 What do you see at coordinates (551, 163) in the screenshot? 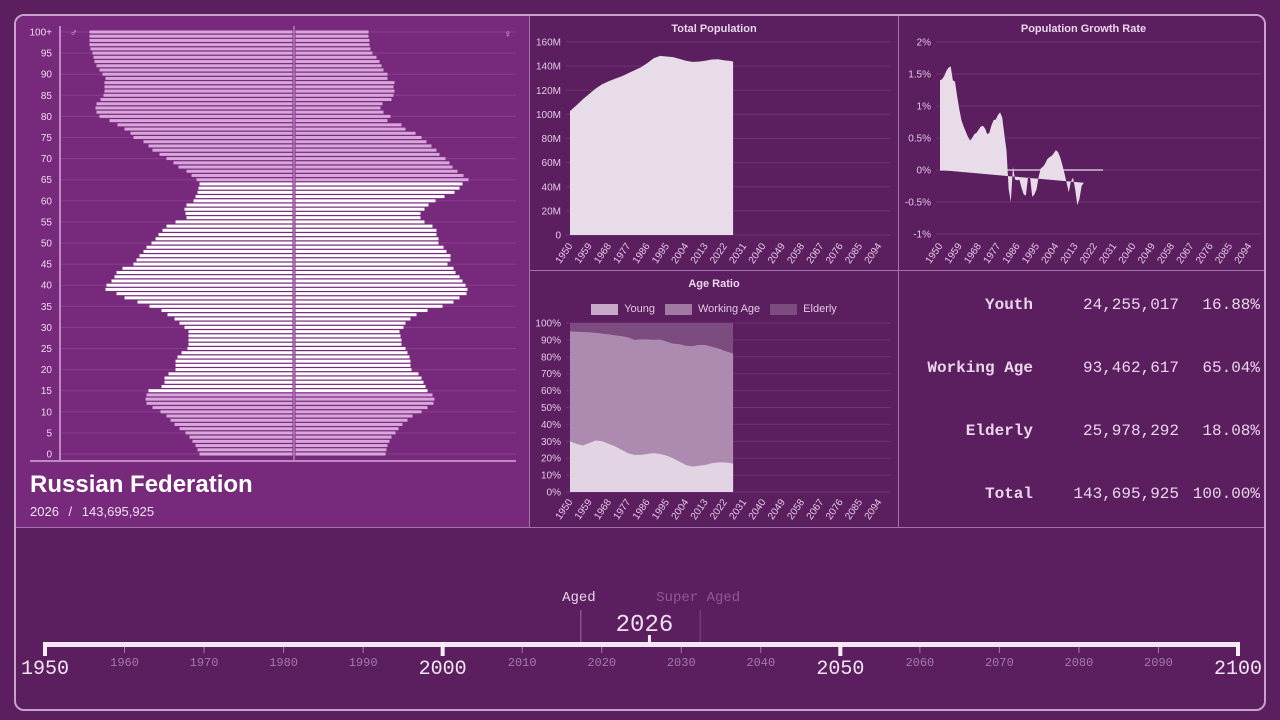
I see `y-tick-label: 60M` at bounding box center [551, 163].